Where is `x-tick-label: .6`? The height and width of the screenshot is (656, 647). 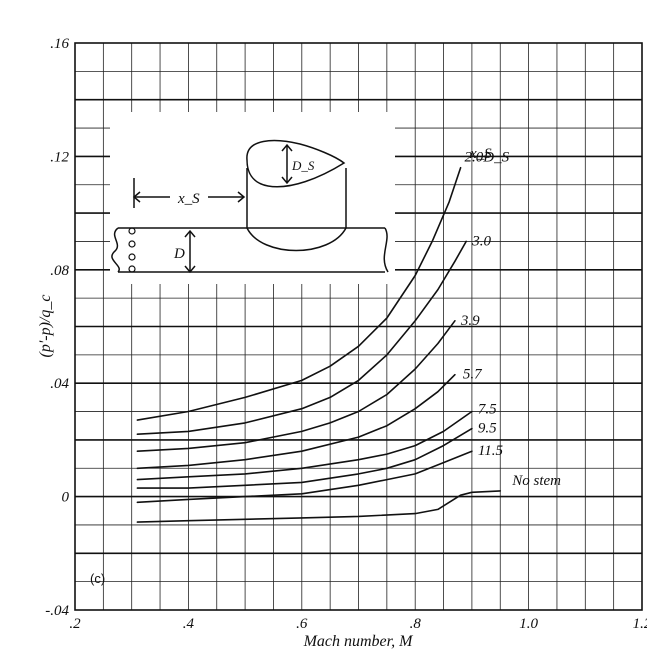 x-tick-label: .6 is located at coordinates (302, 624).